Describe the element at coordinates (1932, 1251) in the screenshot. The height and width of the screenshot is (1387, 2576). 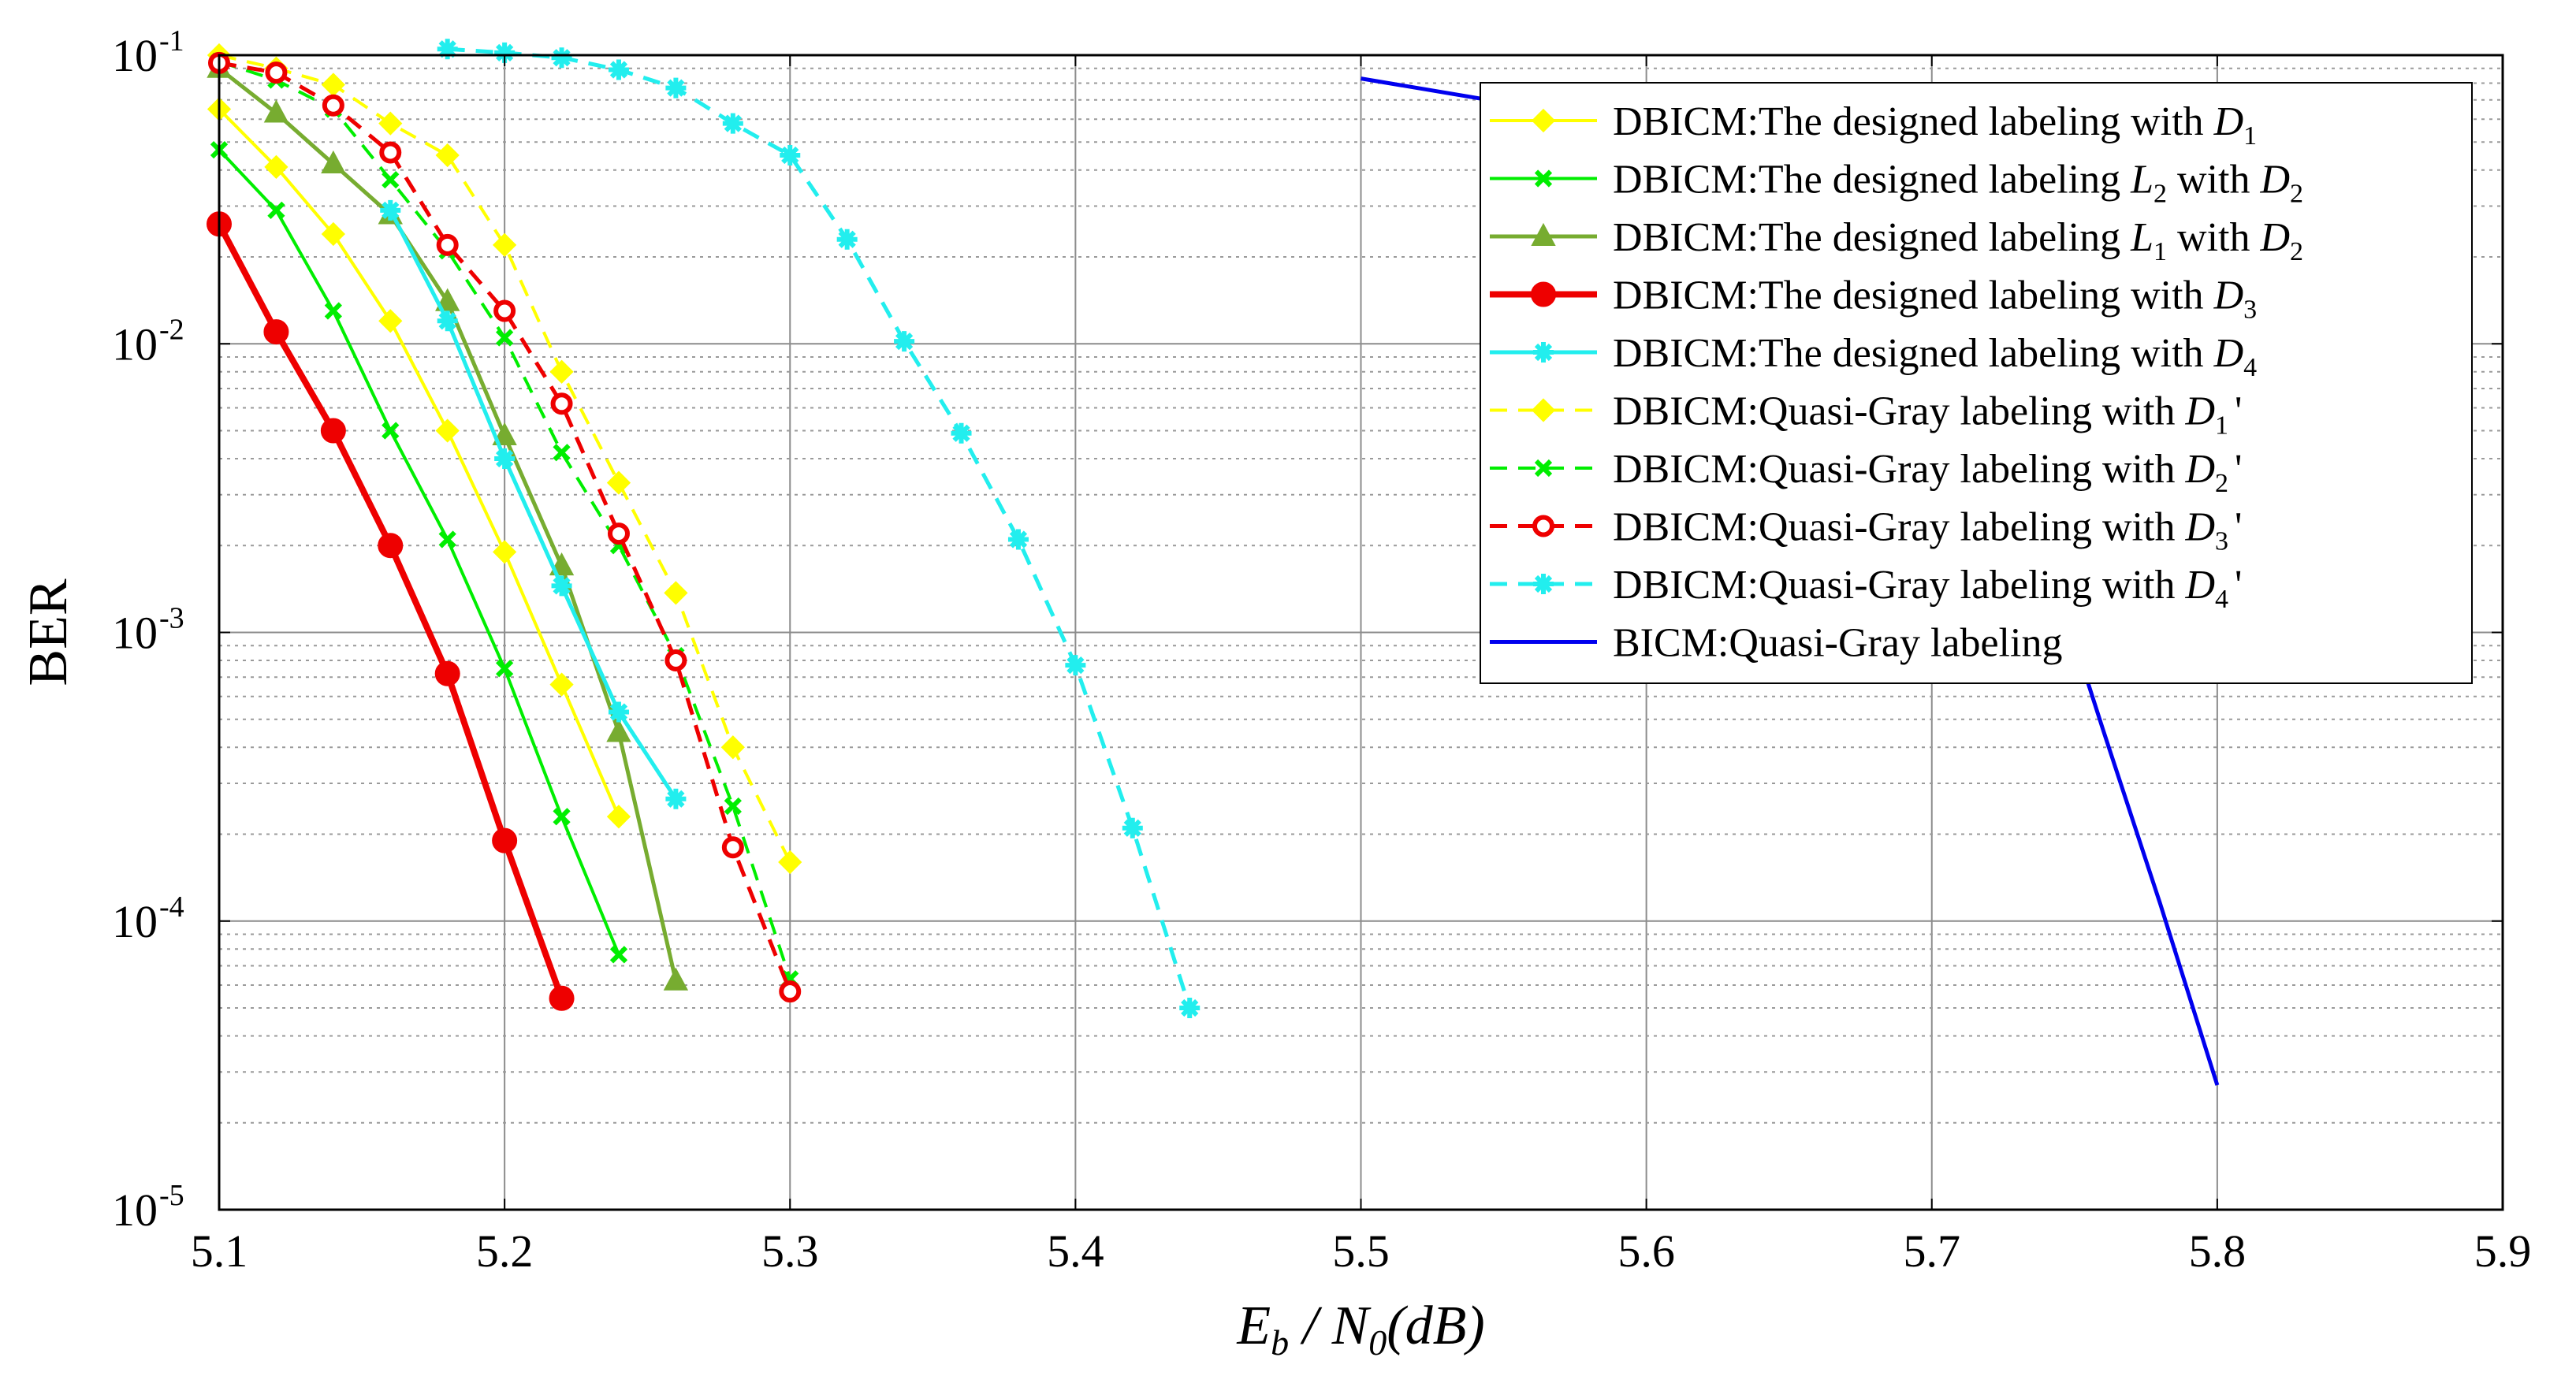
I see `x-tick-label: 5.7` at that location.